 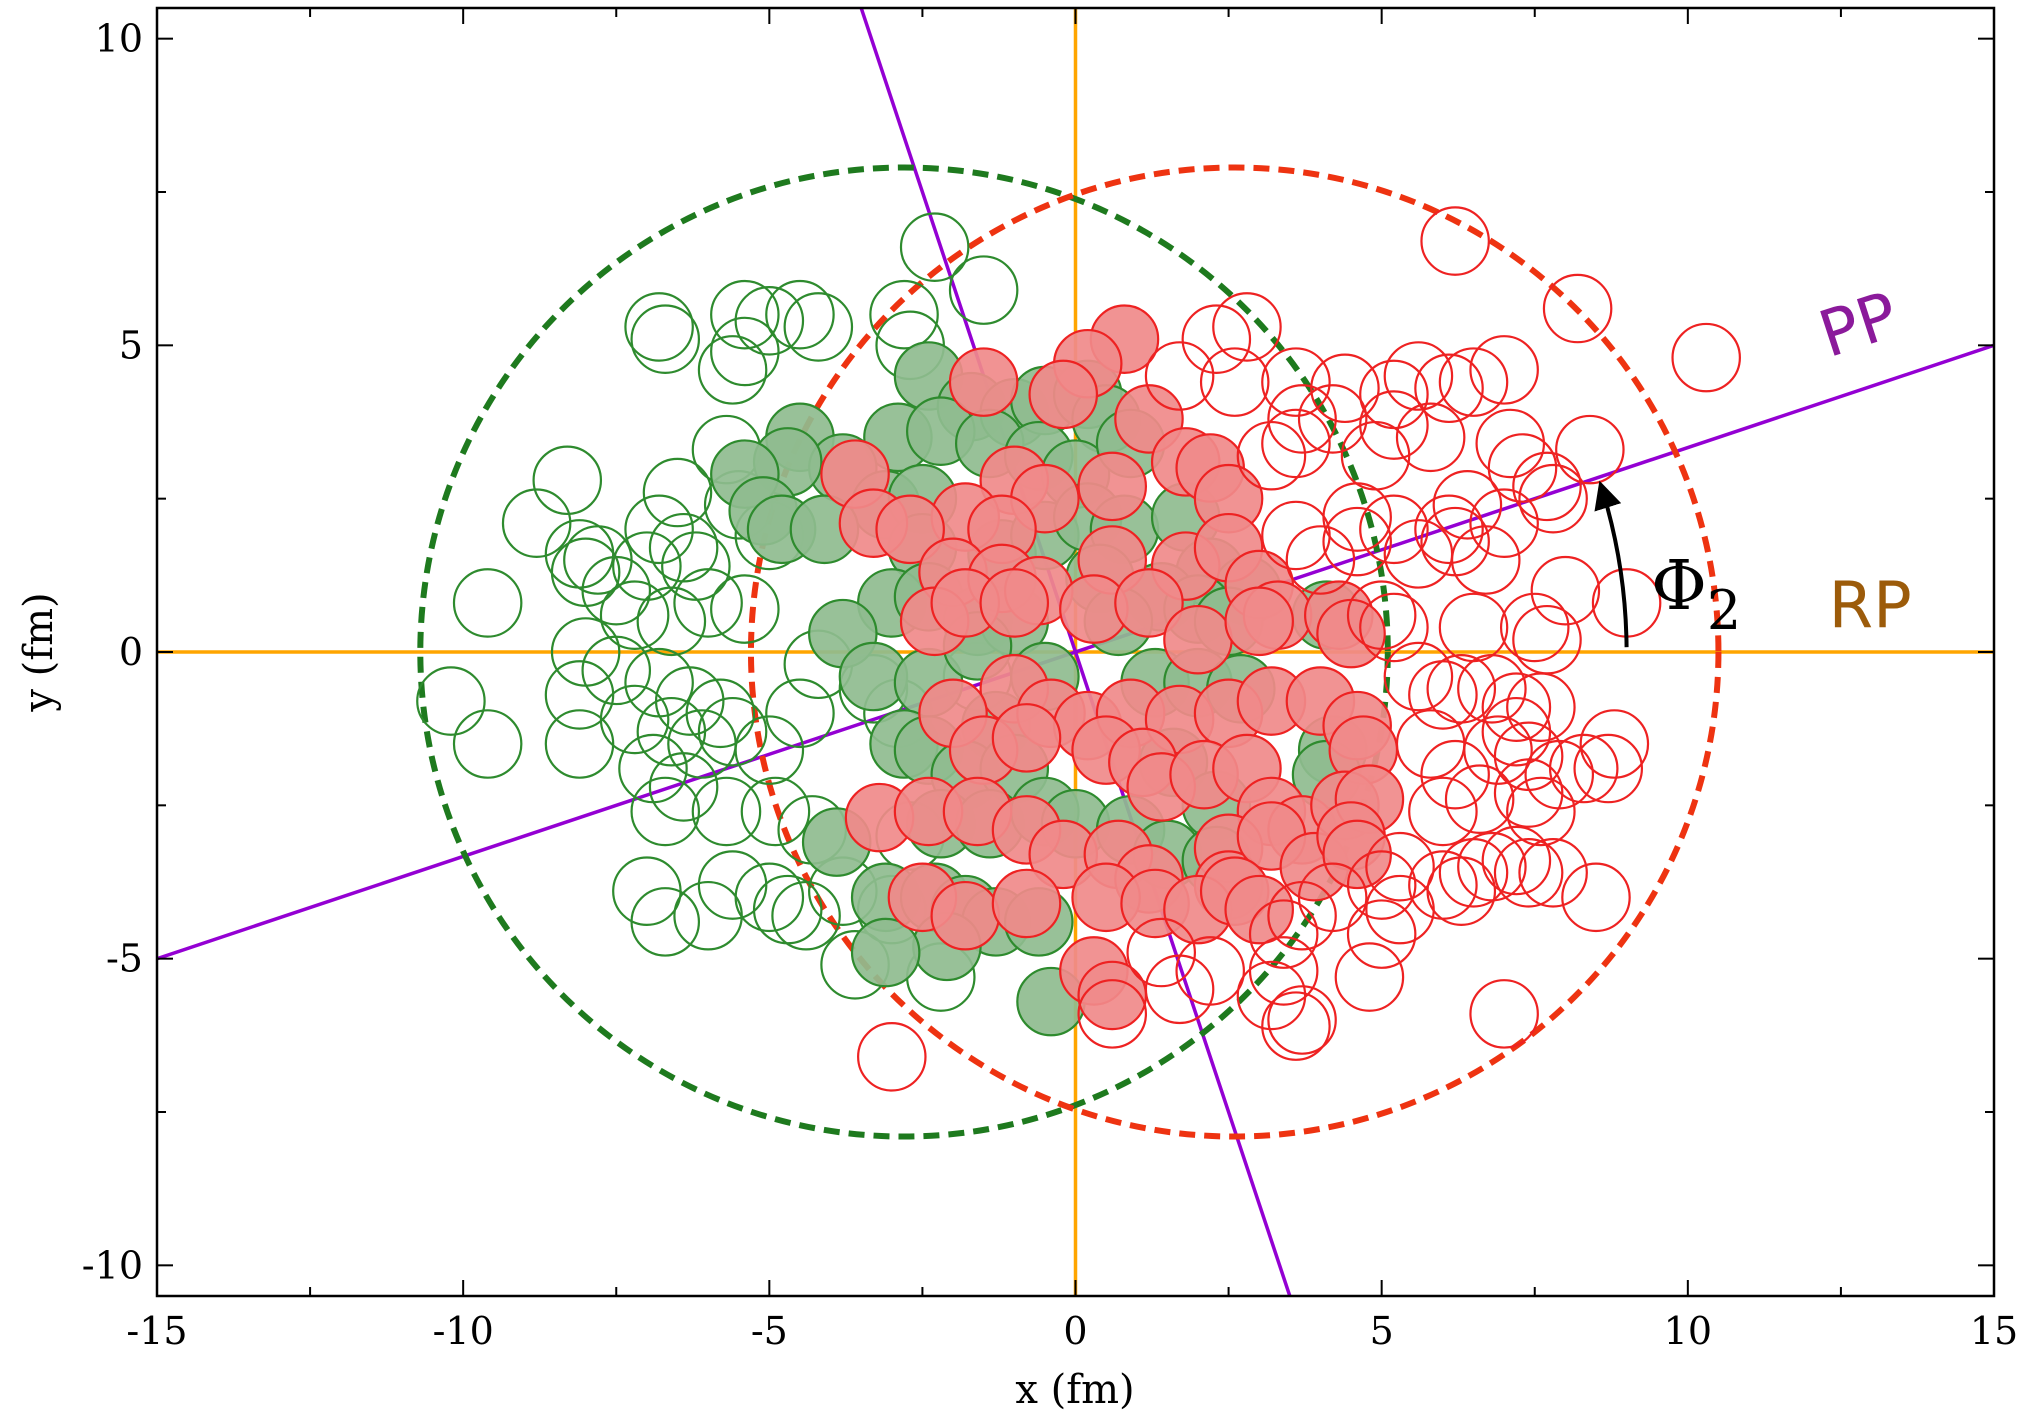 I want to click on y-axis-title: y (fm), so click(x=39, y=652).